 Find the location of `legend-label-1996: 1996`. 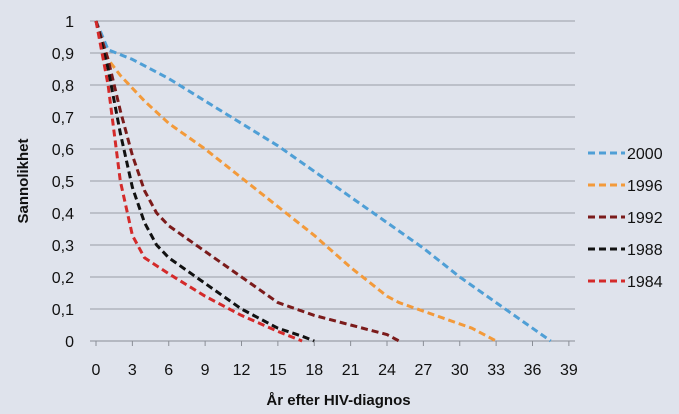

legend-label-1996: 1996 is located at coordinates (645, 186).